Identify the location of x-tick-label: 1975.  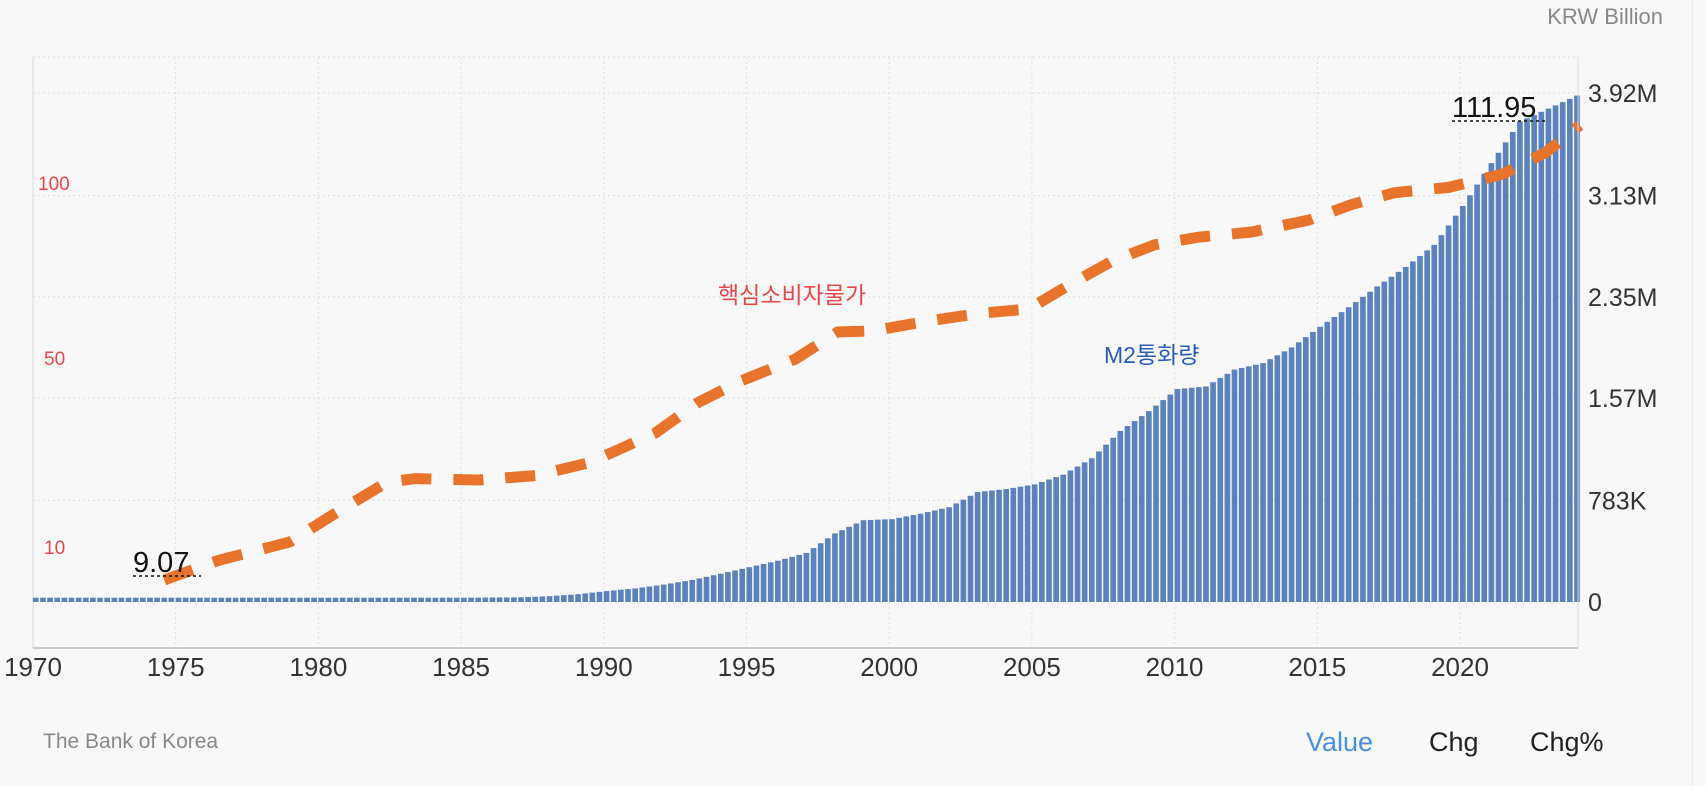
(176, 667).